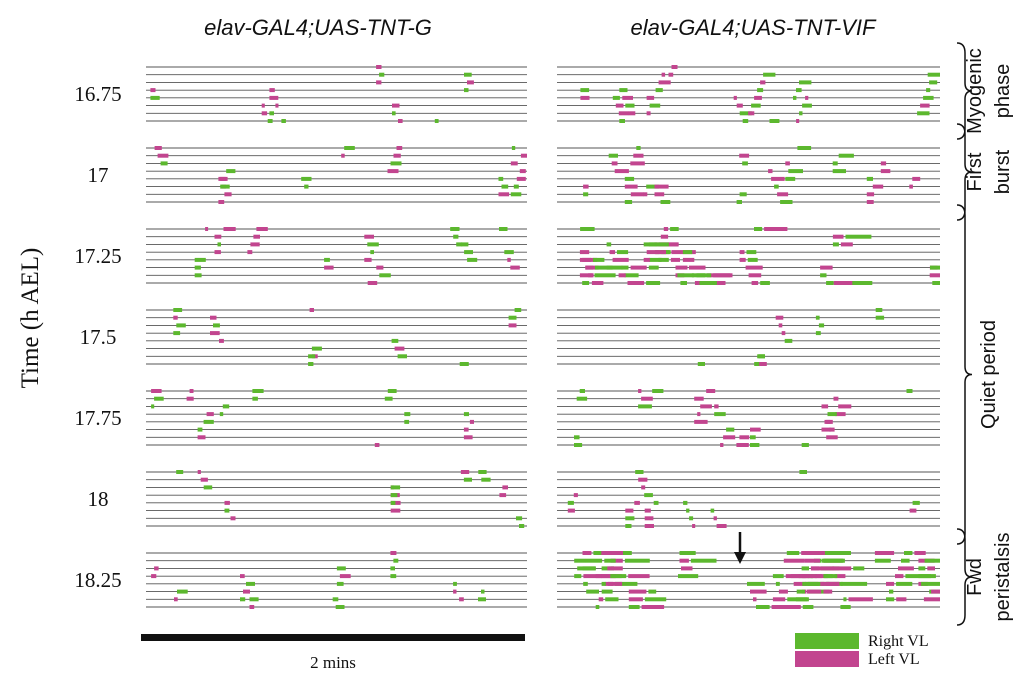 This screenshot has height=675, width=1032. Describe the element at coordinates (975, 577) in the screenshot. I see `phase-label: Fwd` at that location.